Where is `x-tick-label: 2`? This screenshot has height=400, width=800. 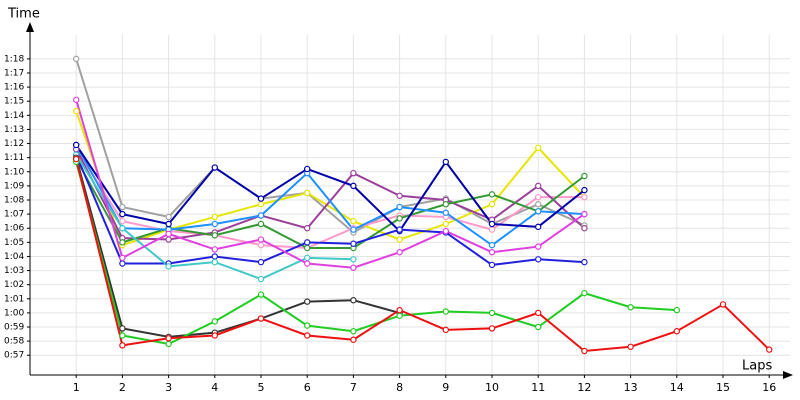 x-tick-label: 2 is located at coordinates (122, 387).